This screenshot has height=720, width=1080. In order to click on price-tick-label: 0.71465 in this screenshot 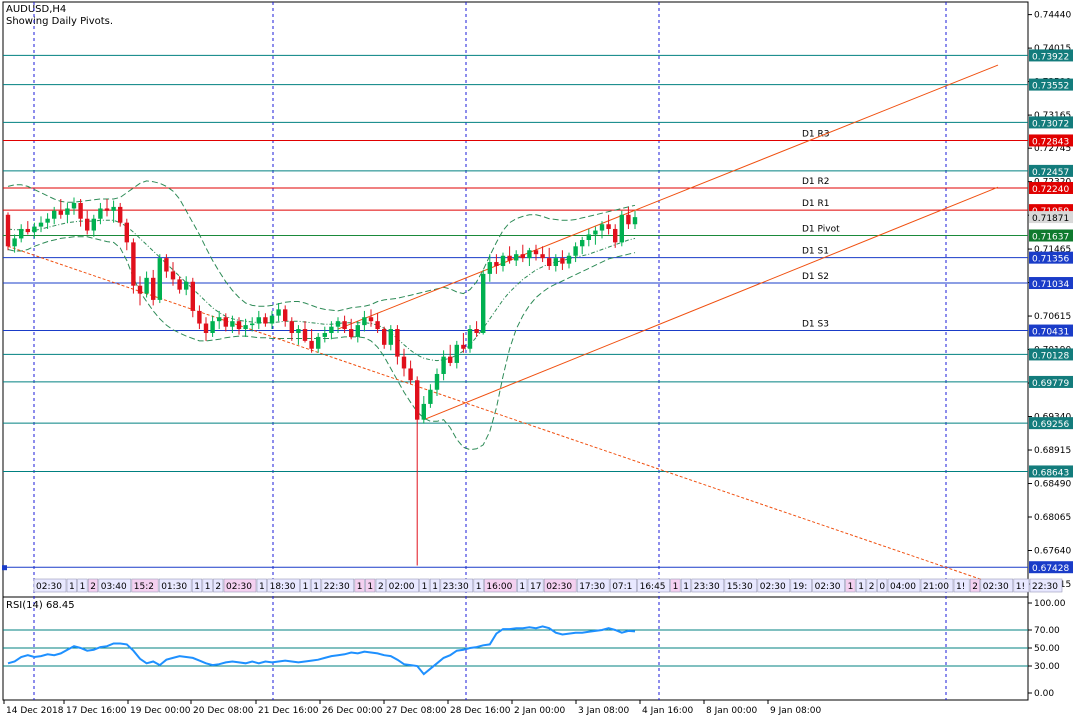, I will do `click(1052, 250)`.